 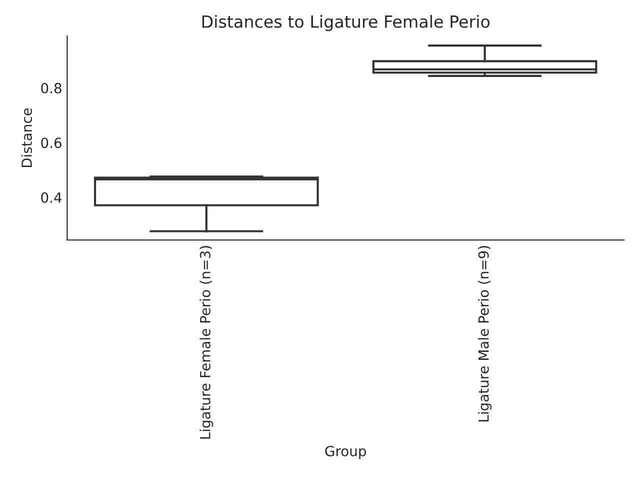 What do you see at coordinates (51, 197) in the screenshot?
I see `y-tick-label: 0.4` at bounding box center [51, 197].